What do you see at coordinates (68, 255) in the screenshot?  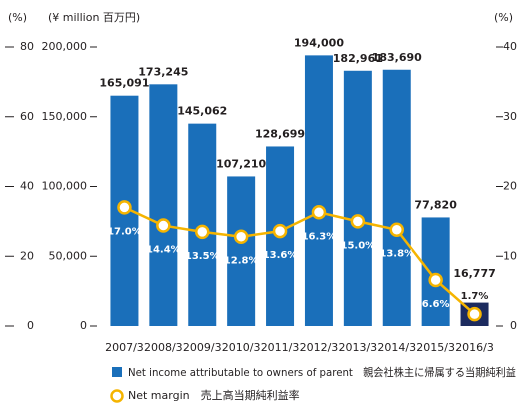 I see `y-tick-label: 50,000` at bounding box center [68, 255].